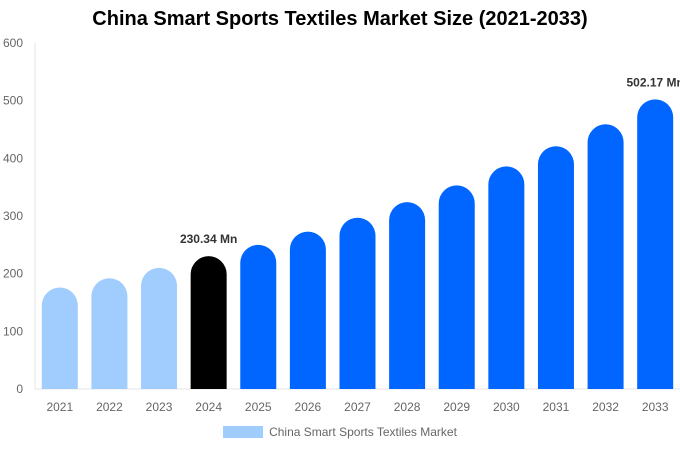 The image size is (680, 450). What do you see at coordinates (363, 432) in the screenshot?
I see `legend-label: China Smart Sports Textiles Market` at bounding box center [363, 432].